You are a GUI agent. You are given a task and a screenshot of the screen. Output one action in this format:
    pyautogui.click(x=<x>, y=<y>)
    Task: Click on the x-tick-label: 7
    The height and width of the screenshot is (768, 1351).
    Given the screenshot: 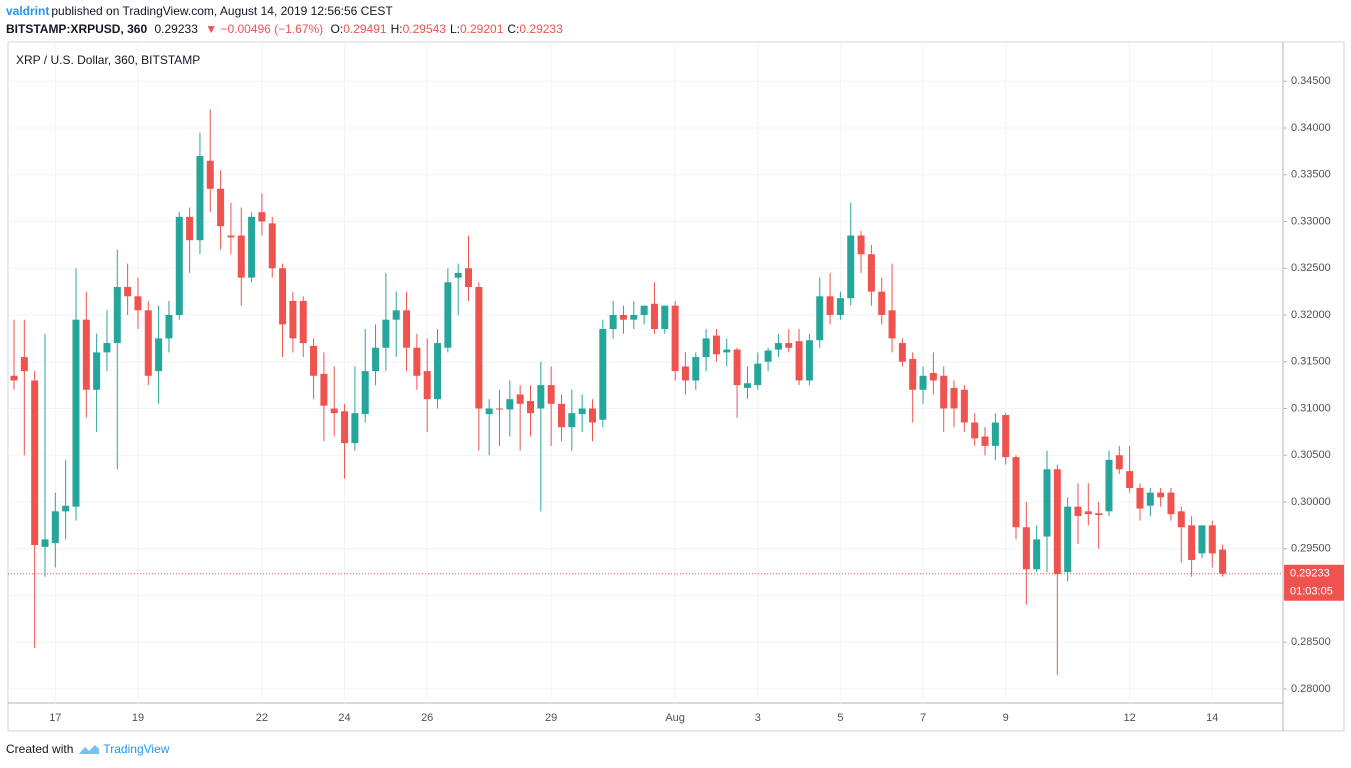 What is the action you would take?
    pyautogui.click(x=923, y=718)
    